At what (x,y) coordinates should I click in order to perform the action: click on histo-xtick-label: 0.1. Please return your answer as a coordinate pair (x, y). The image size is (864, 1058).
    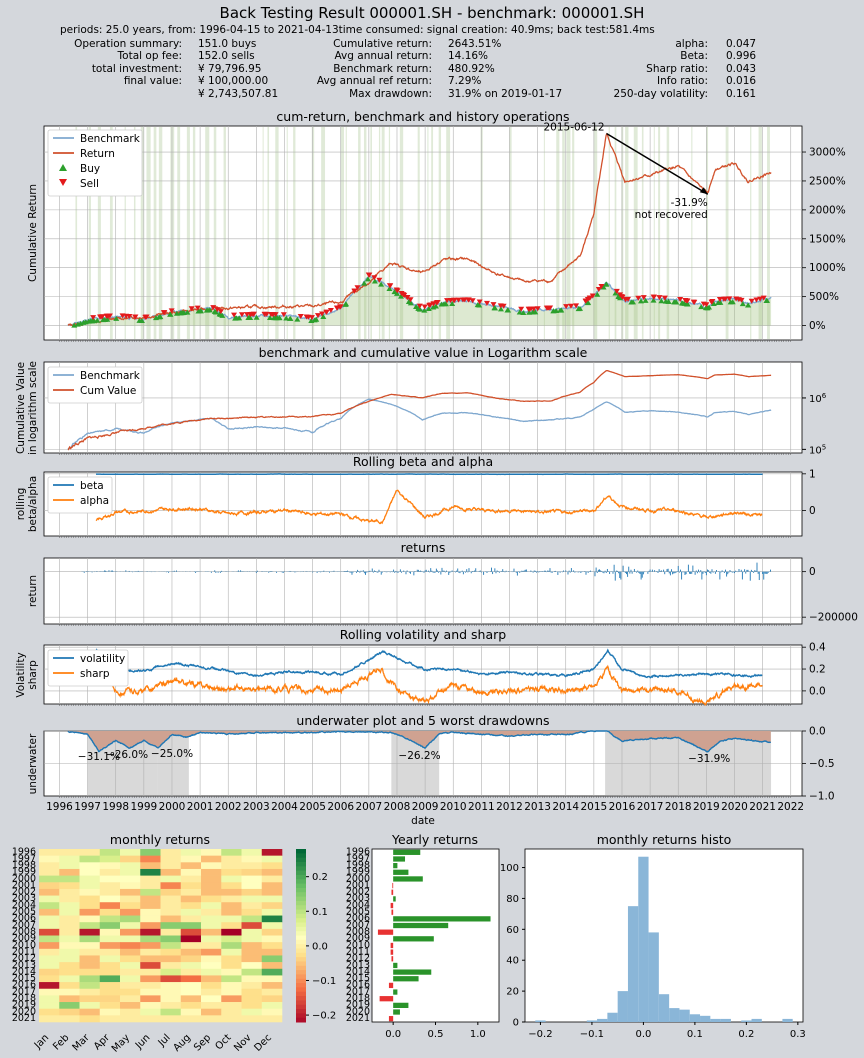
    Looking at the image, I should click on (695, 1034).